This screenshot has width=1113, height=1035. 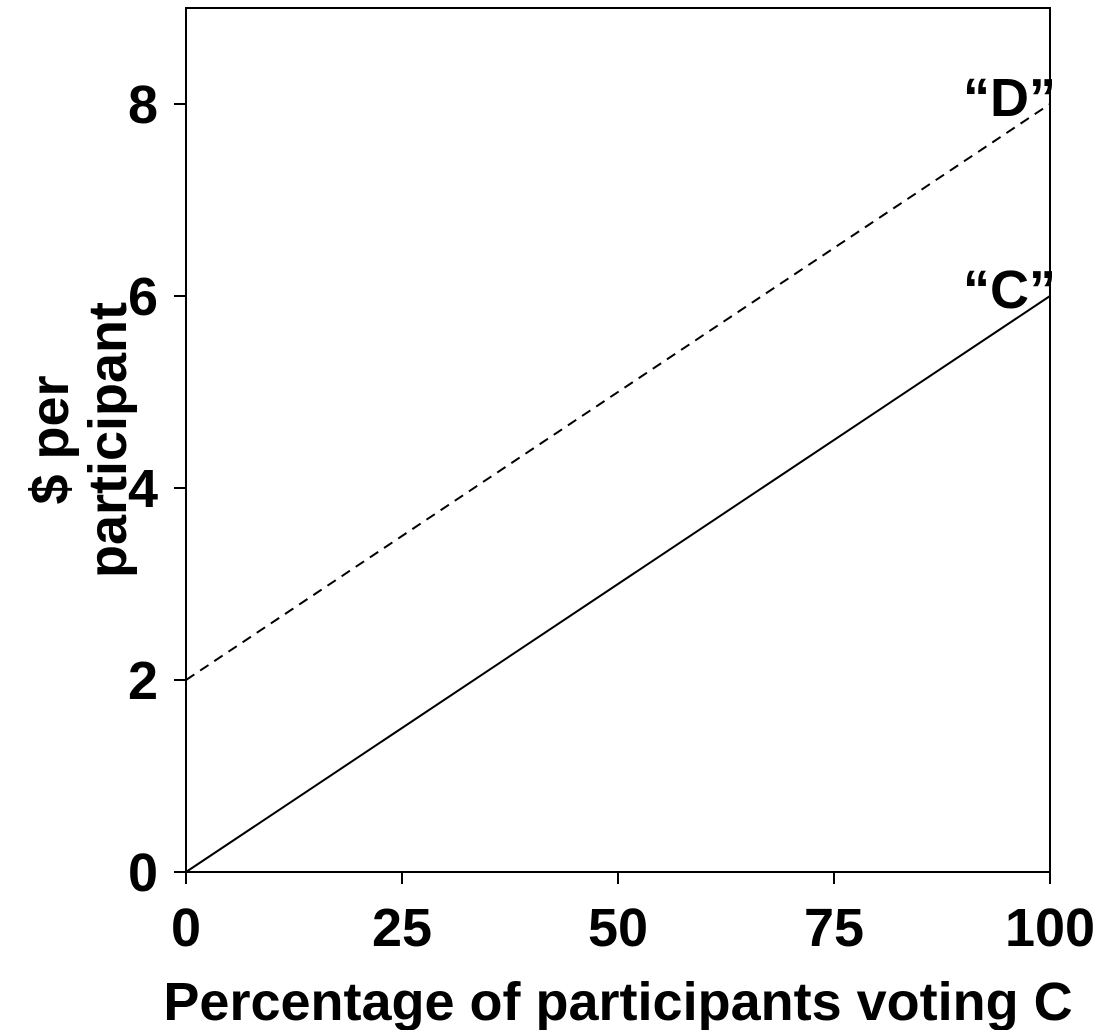 I want to click on x-tick-label: 100, so click(x=1050, y=928).